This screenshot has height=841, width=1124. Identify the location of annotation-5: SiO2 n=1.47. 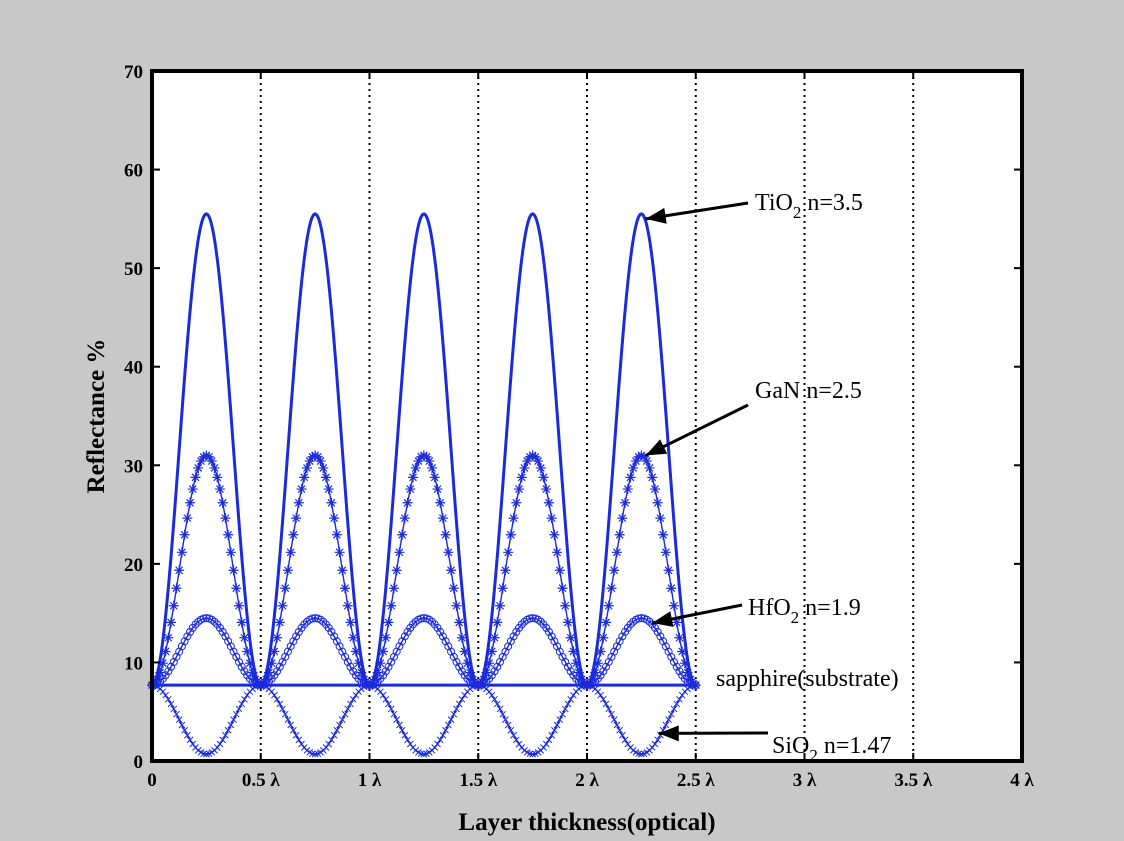
(774, 745).